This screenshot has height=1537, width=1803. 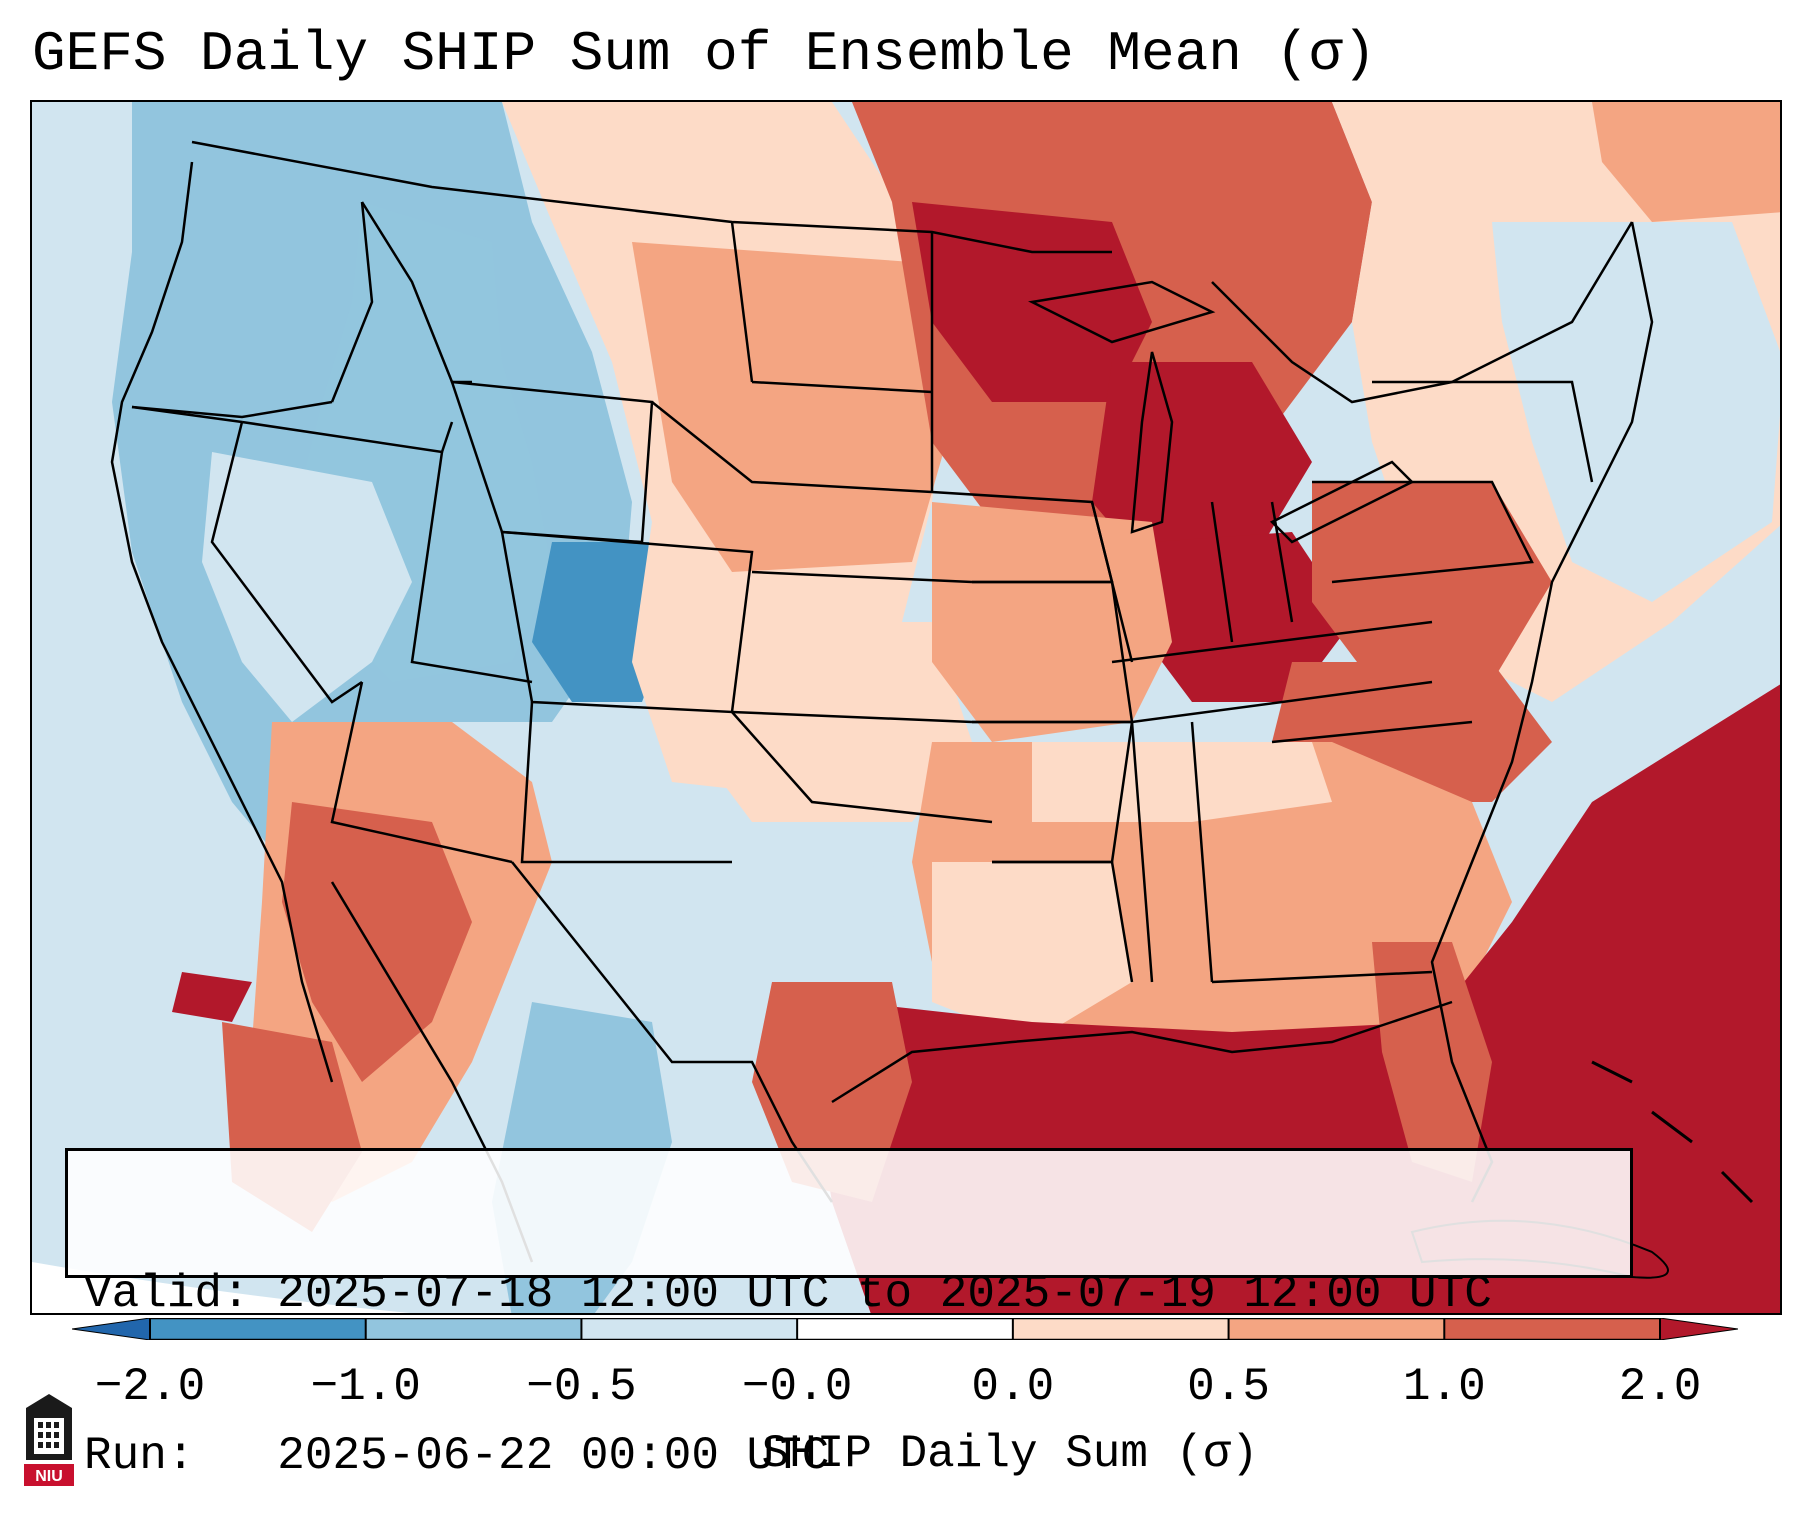 I want to click on region-nevada, so click(x=307, y=587).